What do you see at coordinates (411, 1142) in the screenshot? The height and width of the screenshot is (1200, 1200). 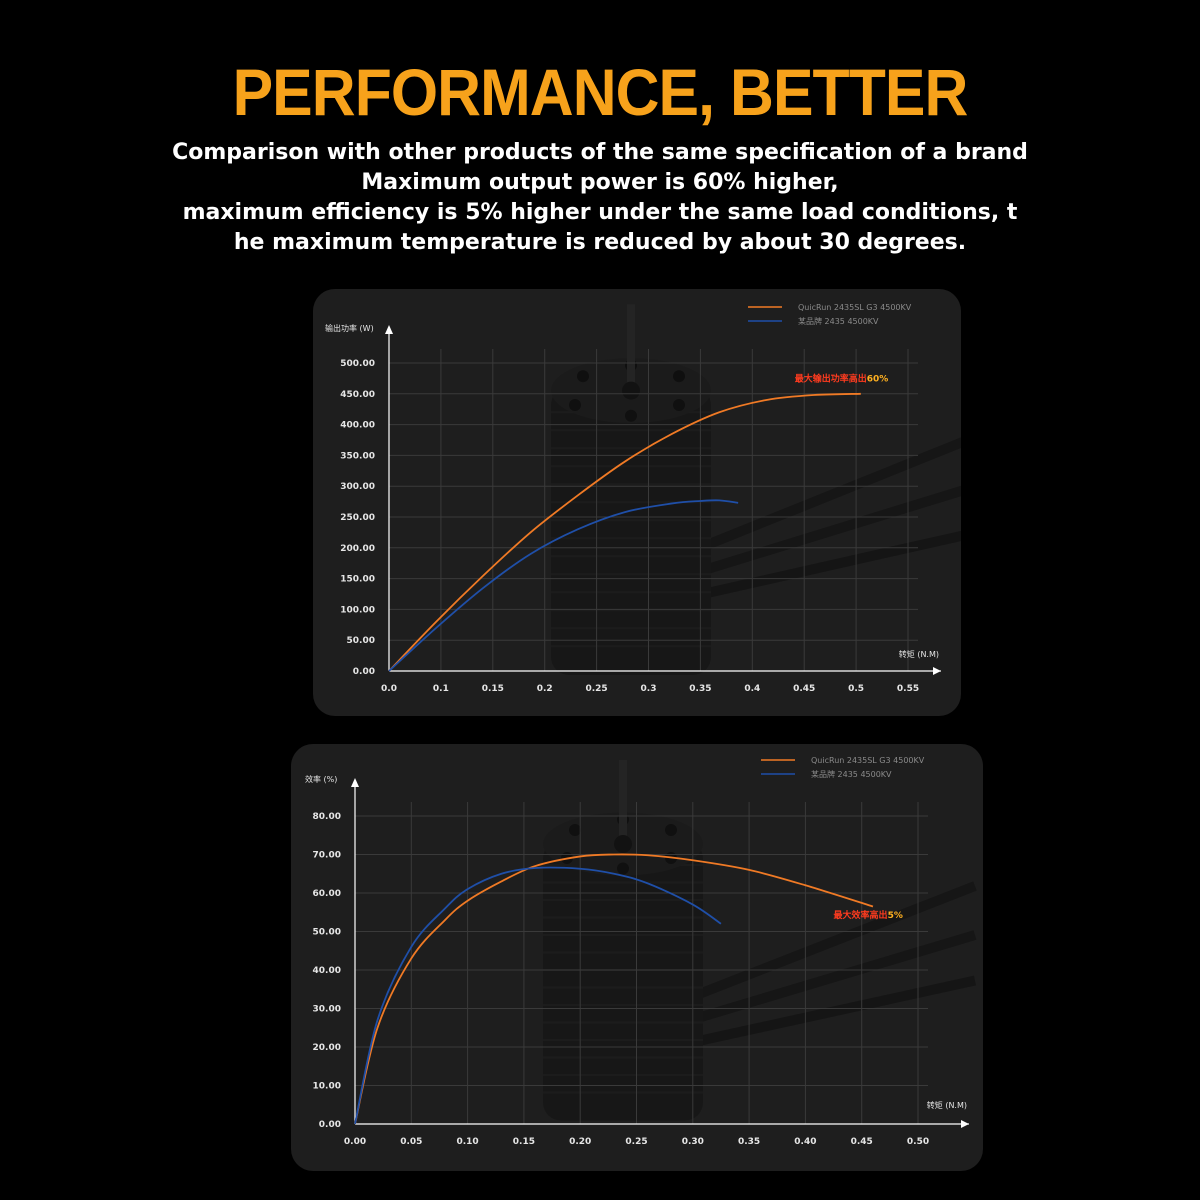 I see `x-tick-label: 0.05` at bounding box center [411, 1142].